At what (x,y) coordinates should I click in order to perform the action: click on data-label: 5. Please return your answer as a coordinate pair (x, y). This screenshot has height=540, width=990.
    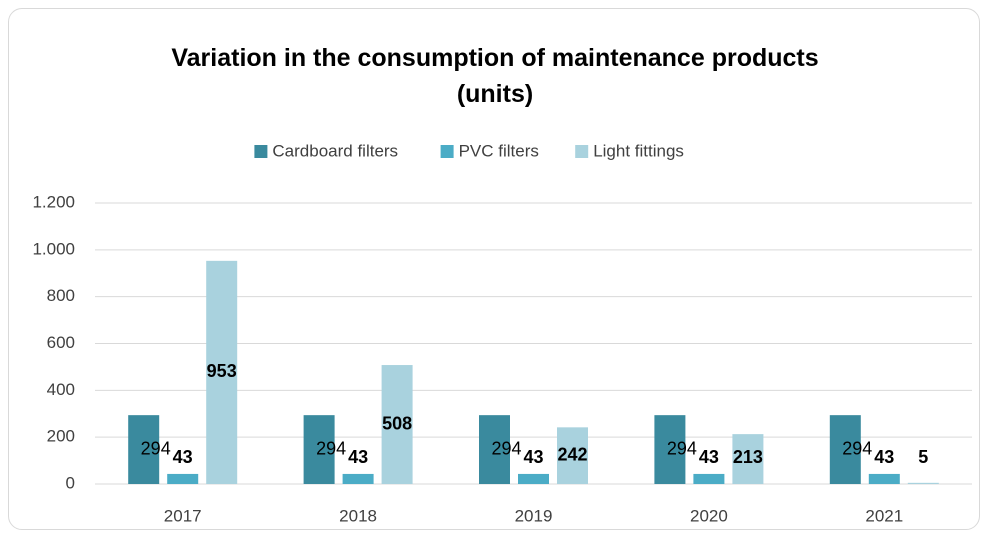
    Looking at the image, I should click on (923, 457).